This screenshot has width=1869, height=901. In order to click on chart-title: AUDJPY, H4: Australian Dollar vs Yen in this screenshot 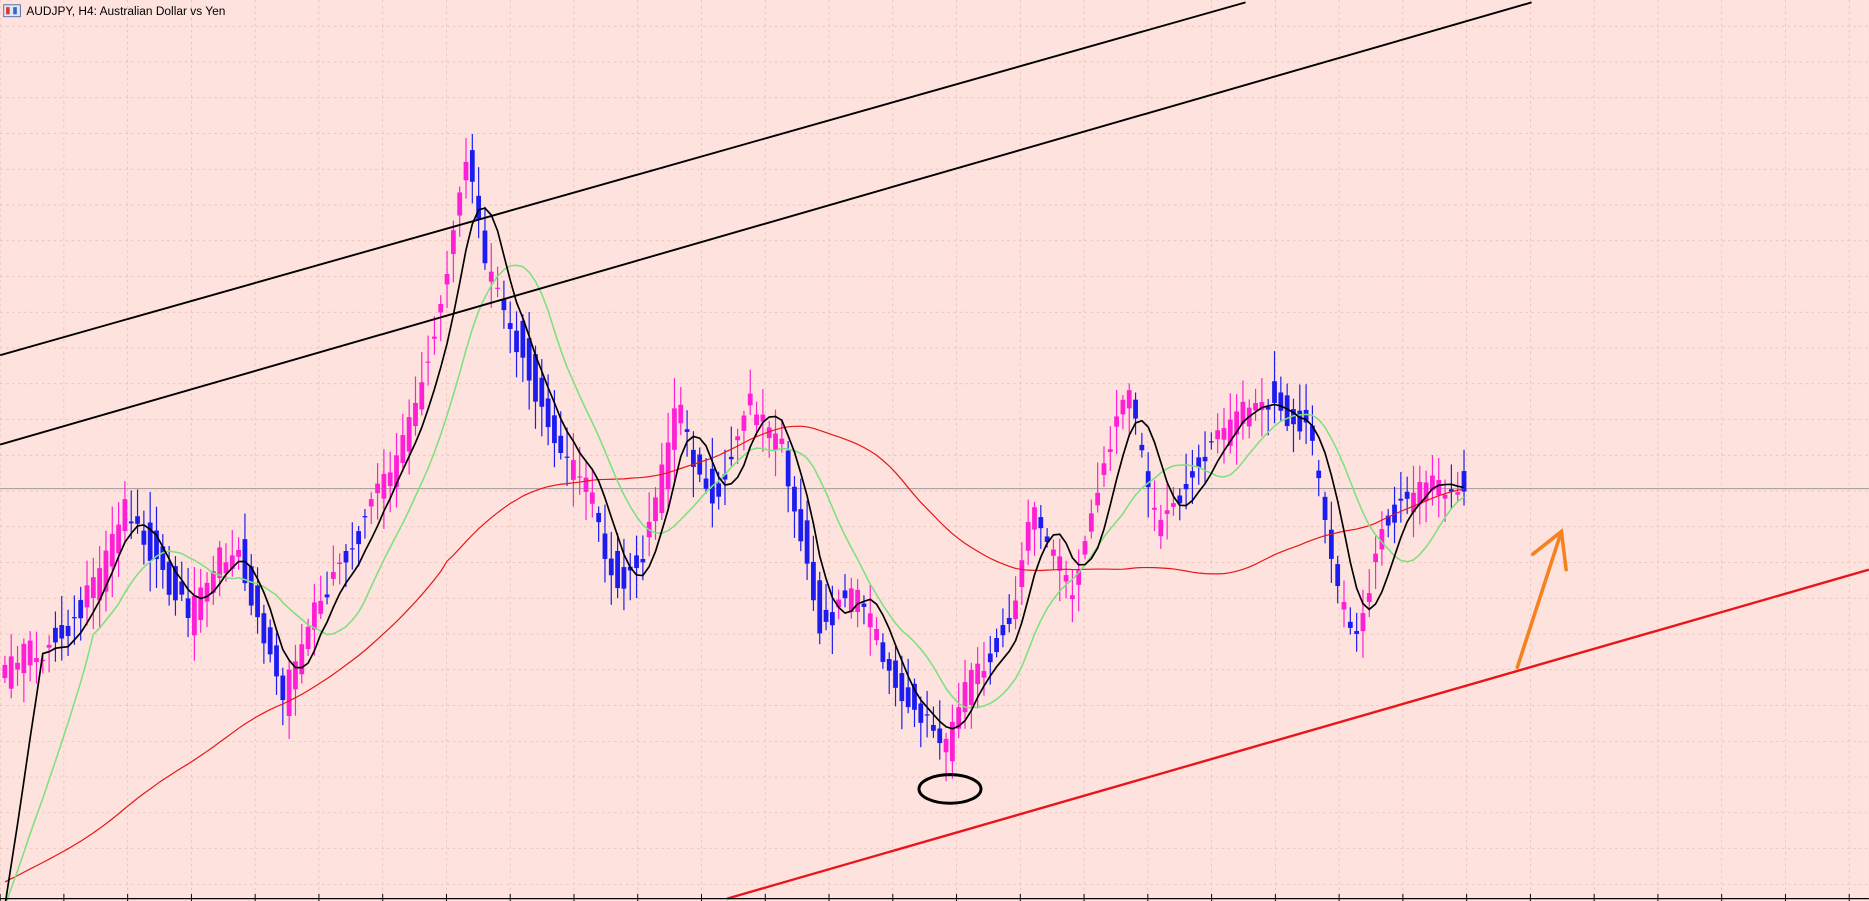, I will do `click(125, 11)`.